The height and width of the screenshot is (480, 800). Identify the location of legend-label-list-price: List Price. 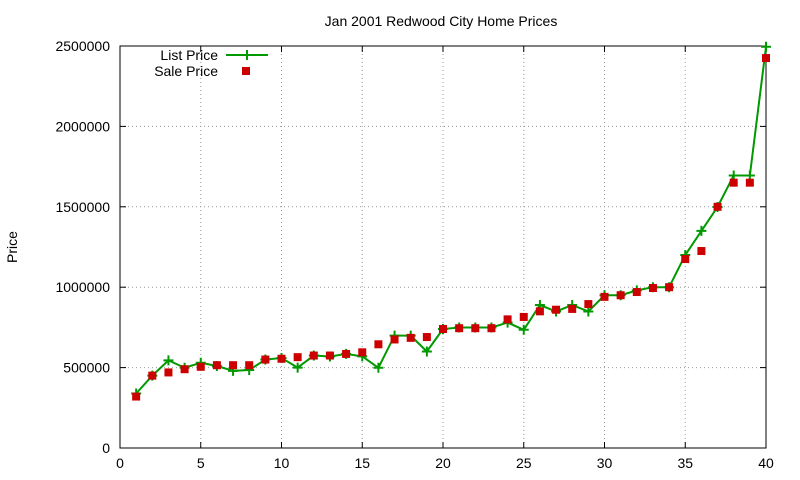
(189, 55).